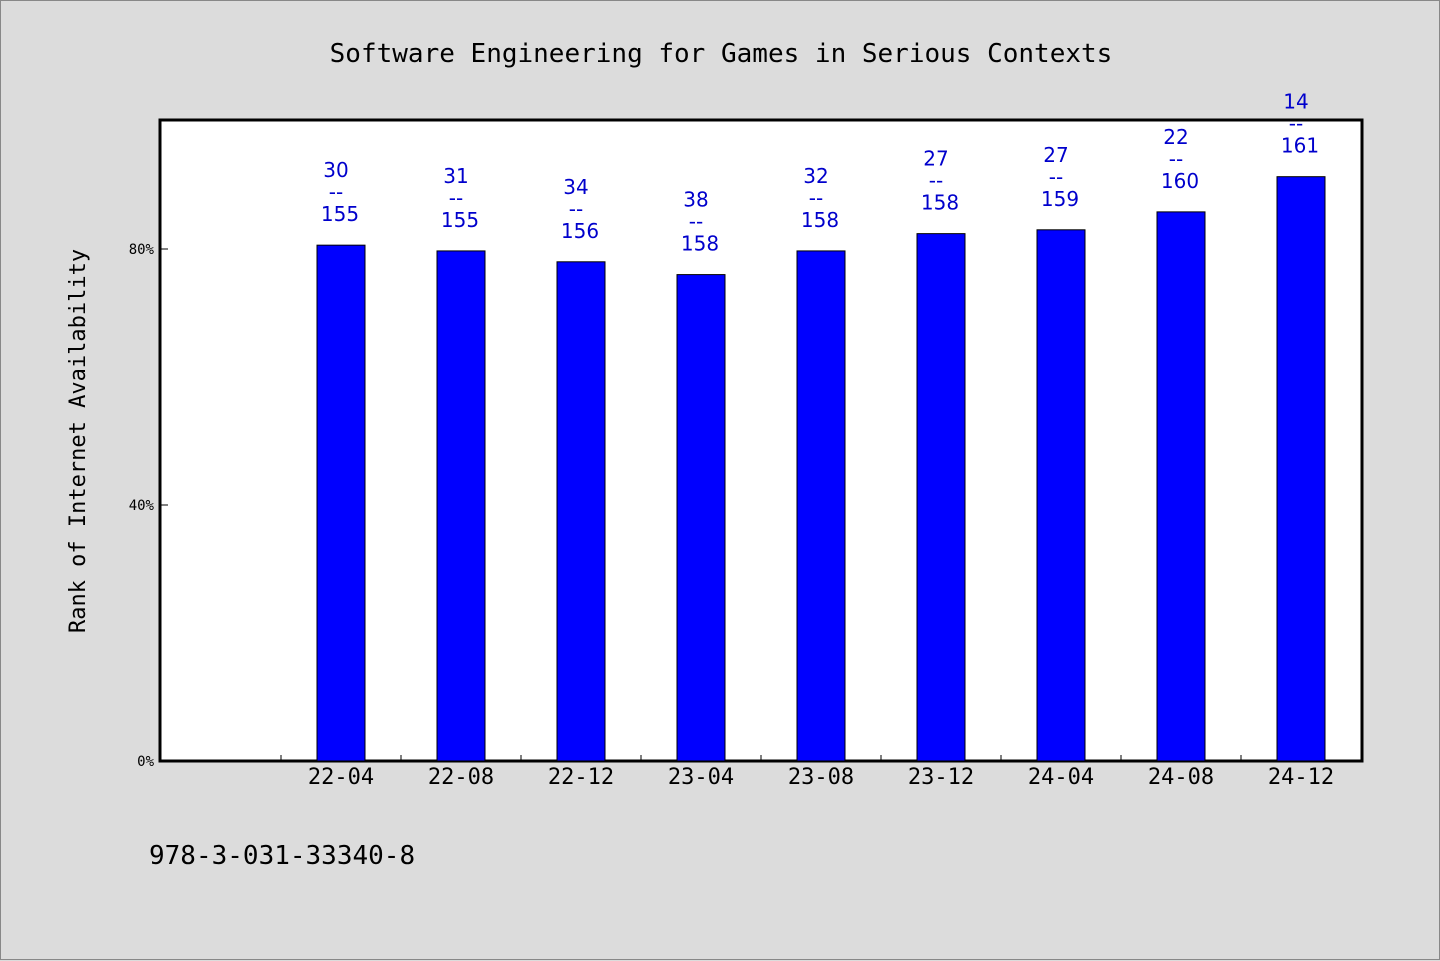 The image size is (1440, 961). Describe the element at coordinates (1060, 199) in the screenshot. I see `data-label-total: 159` at that location.